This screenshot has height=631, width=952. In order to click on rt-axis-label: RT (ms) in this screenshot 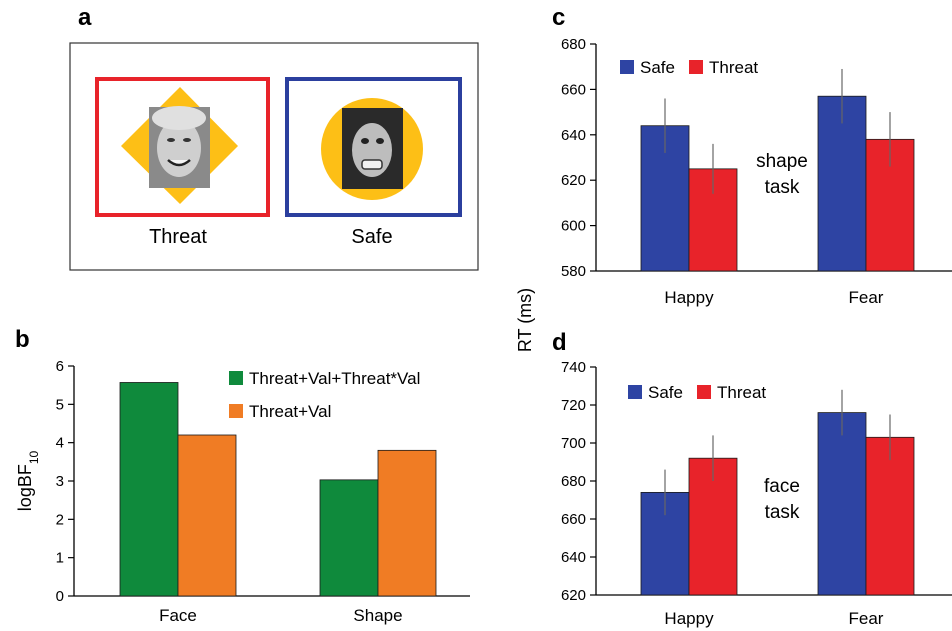, I will do `click(525, 320)`.